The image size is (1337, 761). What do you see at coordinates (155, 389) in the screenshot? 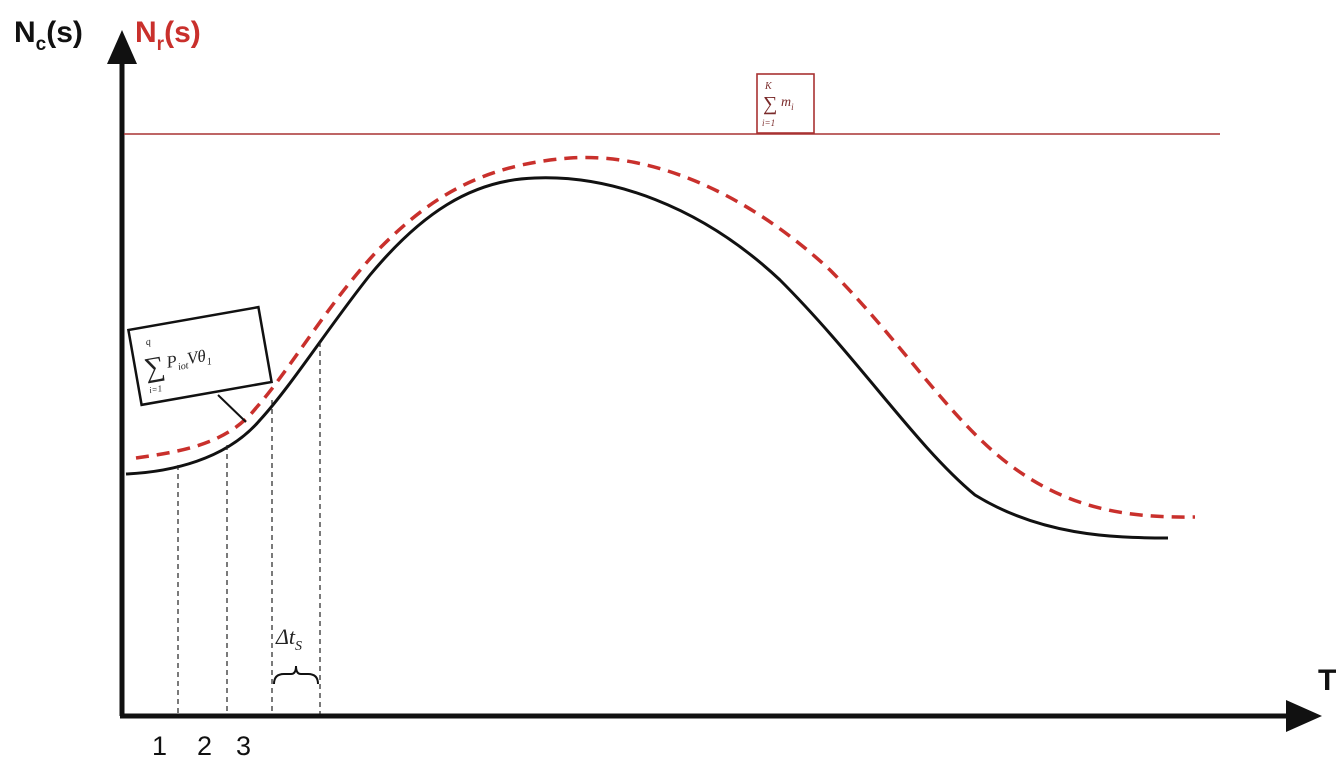
I see `demand-sum-bottom: i=1` at bounding box center [155, 389].